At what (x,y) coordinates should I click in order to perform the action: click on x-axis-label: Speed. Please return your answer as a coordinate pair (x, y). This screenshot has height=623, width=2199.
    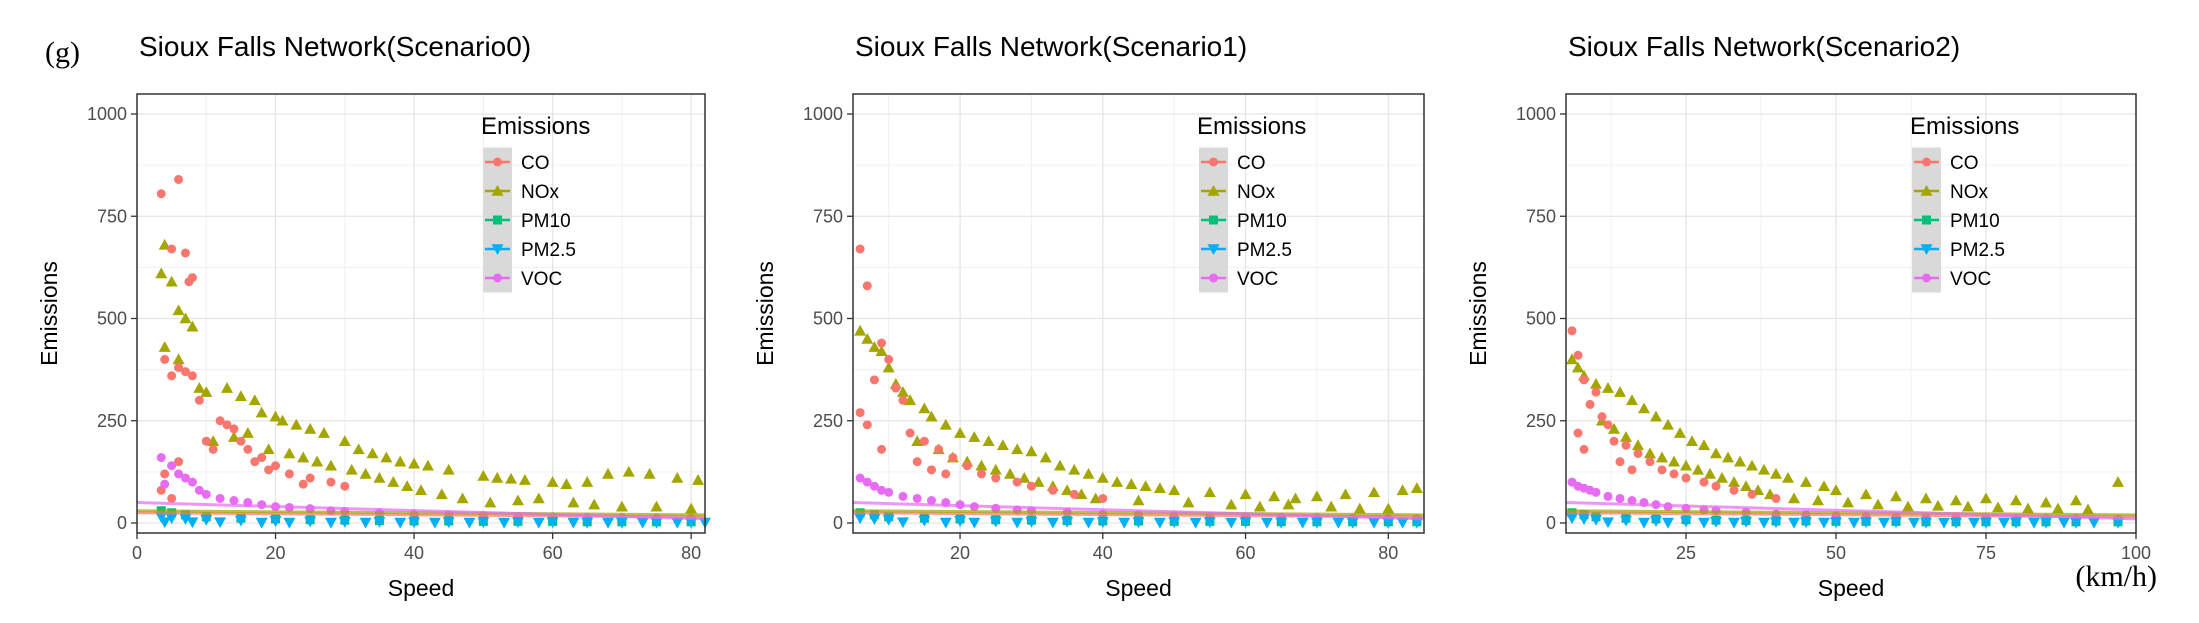
    Looking at the image, I should click on (421, 588).